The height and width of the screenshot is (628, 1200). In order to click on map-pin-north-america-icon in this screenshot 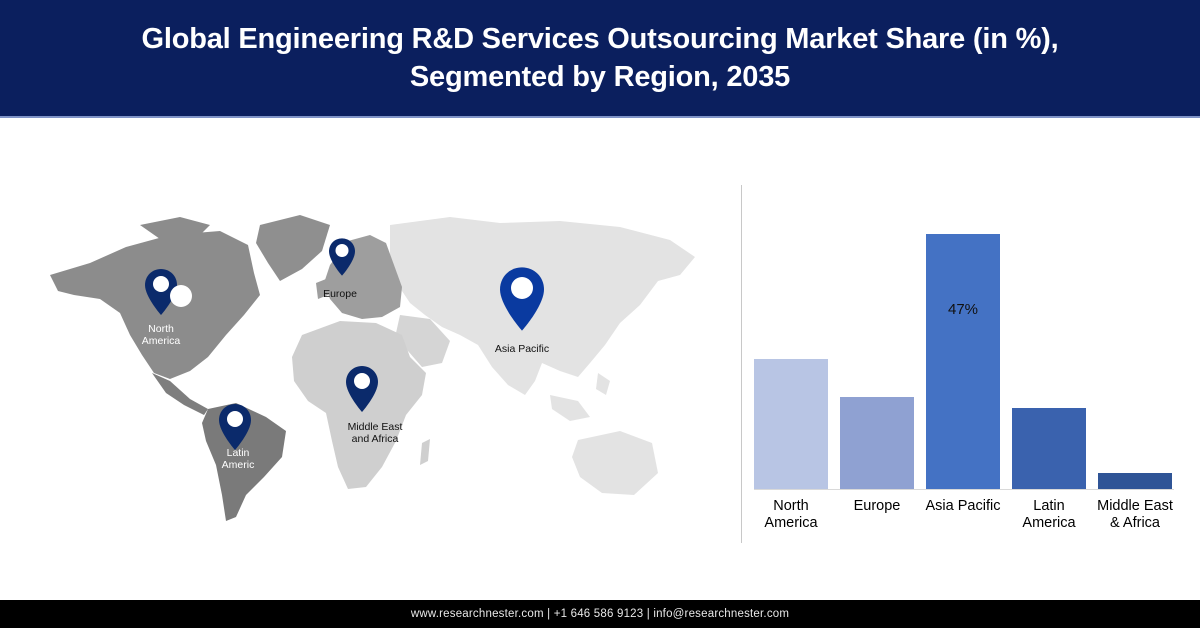, I will do `click(161, 292)`.